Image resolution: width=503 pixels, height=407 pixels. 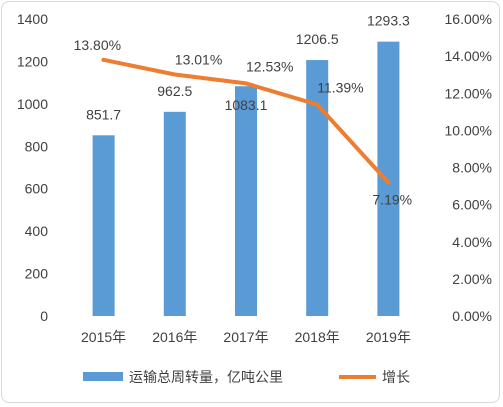 I want to click on bar-2017年, so click(x=246, y=201).